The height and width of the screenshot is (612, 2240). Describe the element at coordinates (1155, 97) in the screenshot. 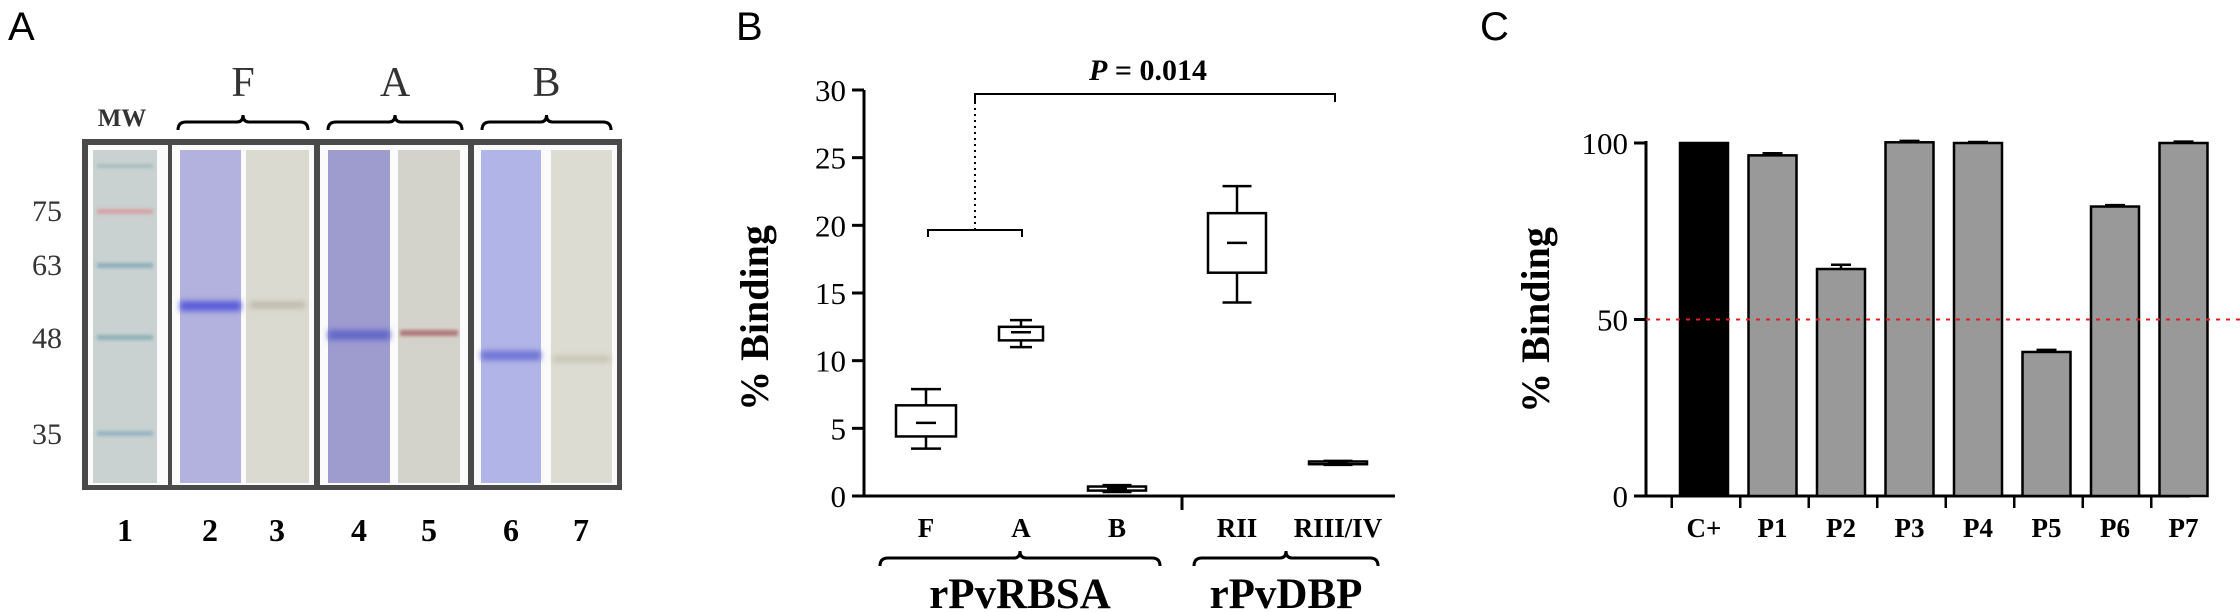

I see `comparison-bracket-top` at that location.